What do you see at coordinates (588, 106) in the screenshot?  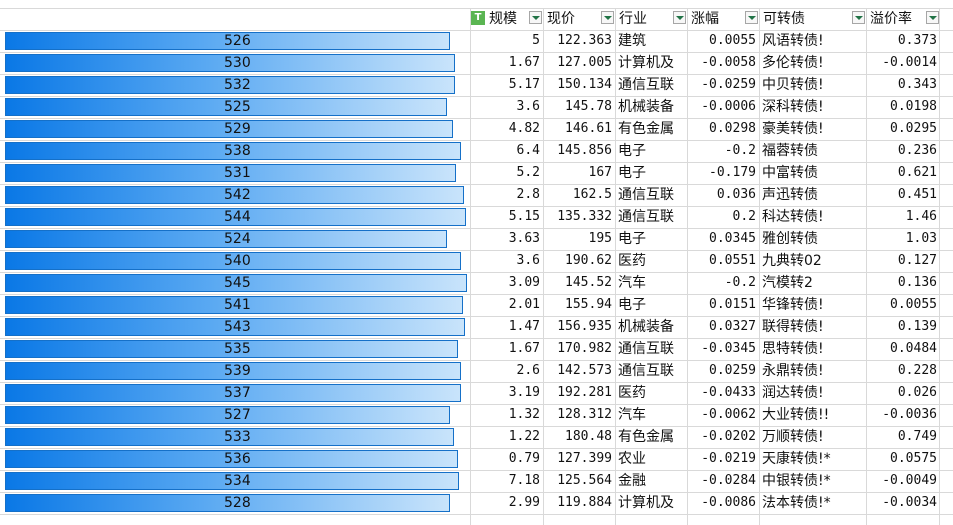 I see `cell-price: 145.78` at bounding box center [588, 106].